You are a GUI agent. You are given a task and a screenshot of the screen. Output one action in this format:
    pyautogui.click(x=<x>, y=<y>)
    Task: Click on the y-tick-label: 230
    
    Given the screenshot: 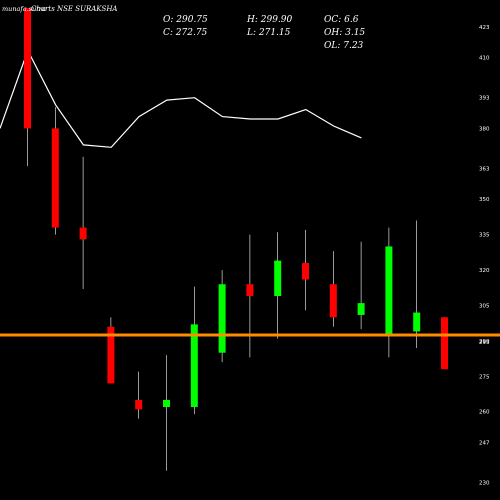 What is the action you would take?
    pyautogui.click(x=484, y=484)
    